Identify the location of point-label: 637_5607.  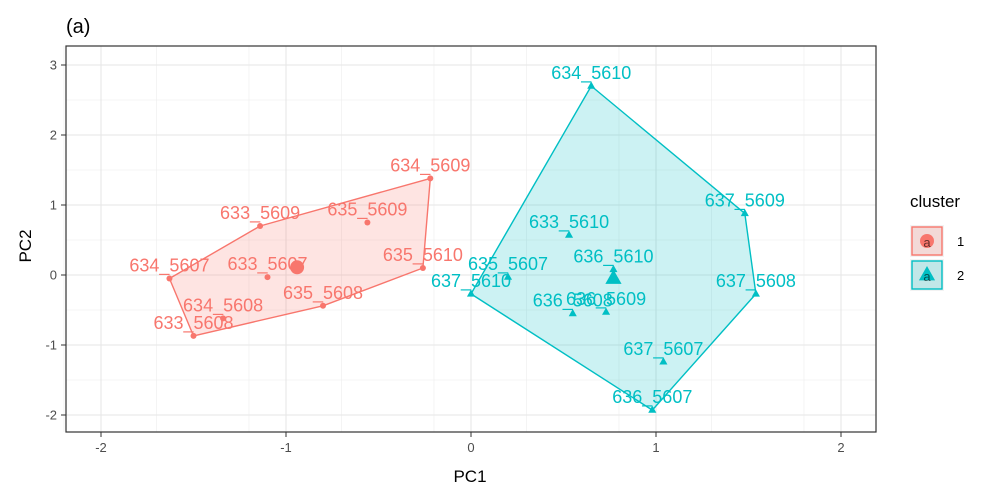
(663, 349).